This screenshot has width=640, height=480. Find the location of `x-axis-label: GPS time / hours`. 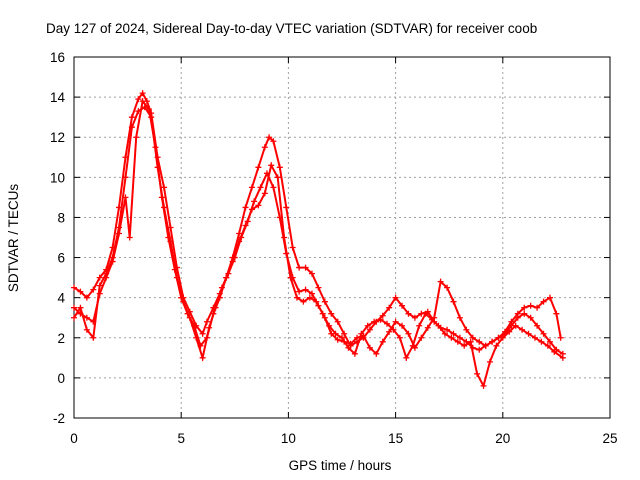

x-axis-label: GPS time / hours is located at coordinates (340, 465).